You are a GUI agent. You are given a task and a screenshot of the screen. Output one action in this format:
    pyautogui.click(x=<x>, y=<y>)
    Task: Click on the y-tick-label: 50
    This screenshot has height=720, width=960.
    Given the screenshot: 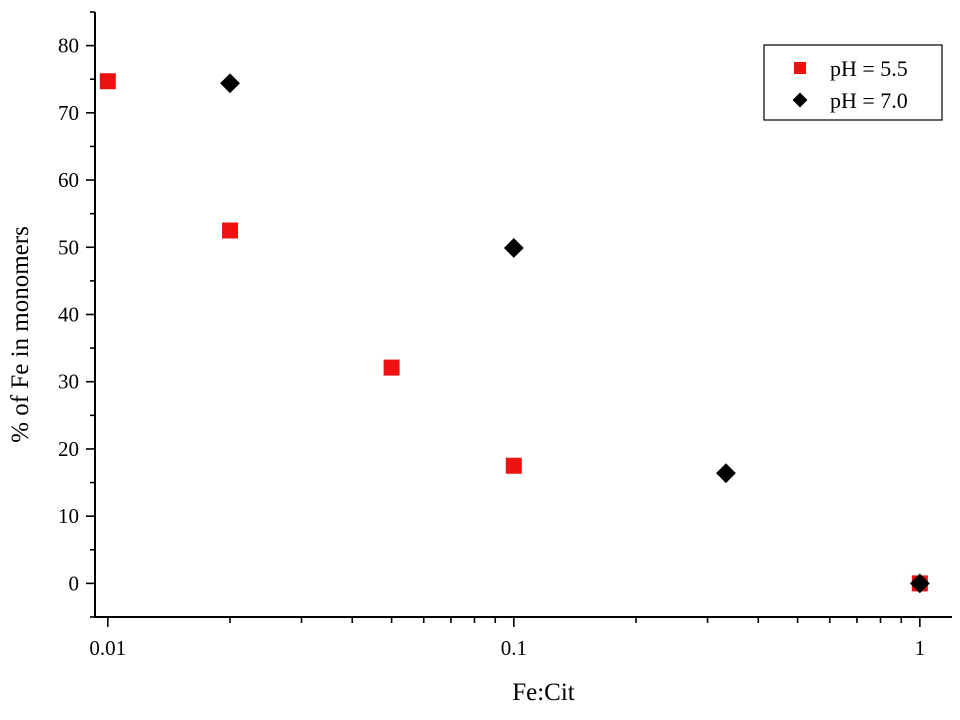 What is the action you would take?
    pyautogui.click(x=68, y=247)
    